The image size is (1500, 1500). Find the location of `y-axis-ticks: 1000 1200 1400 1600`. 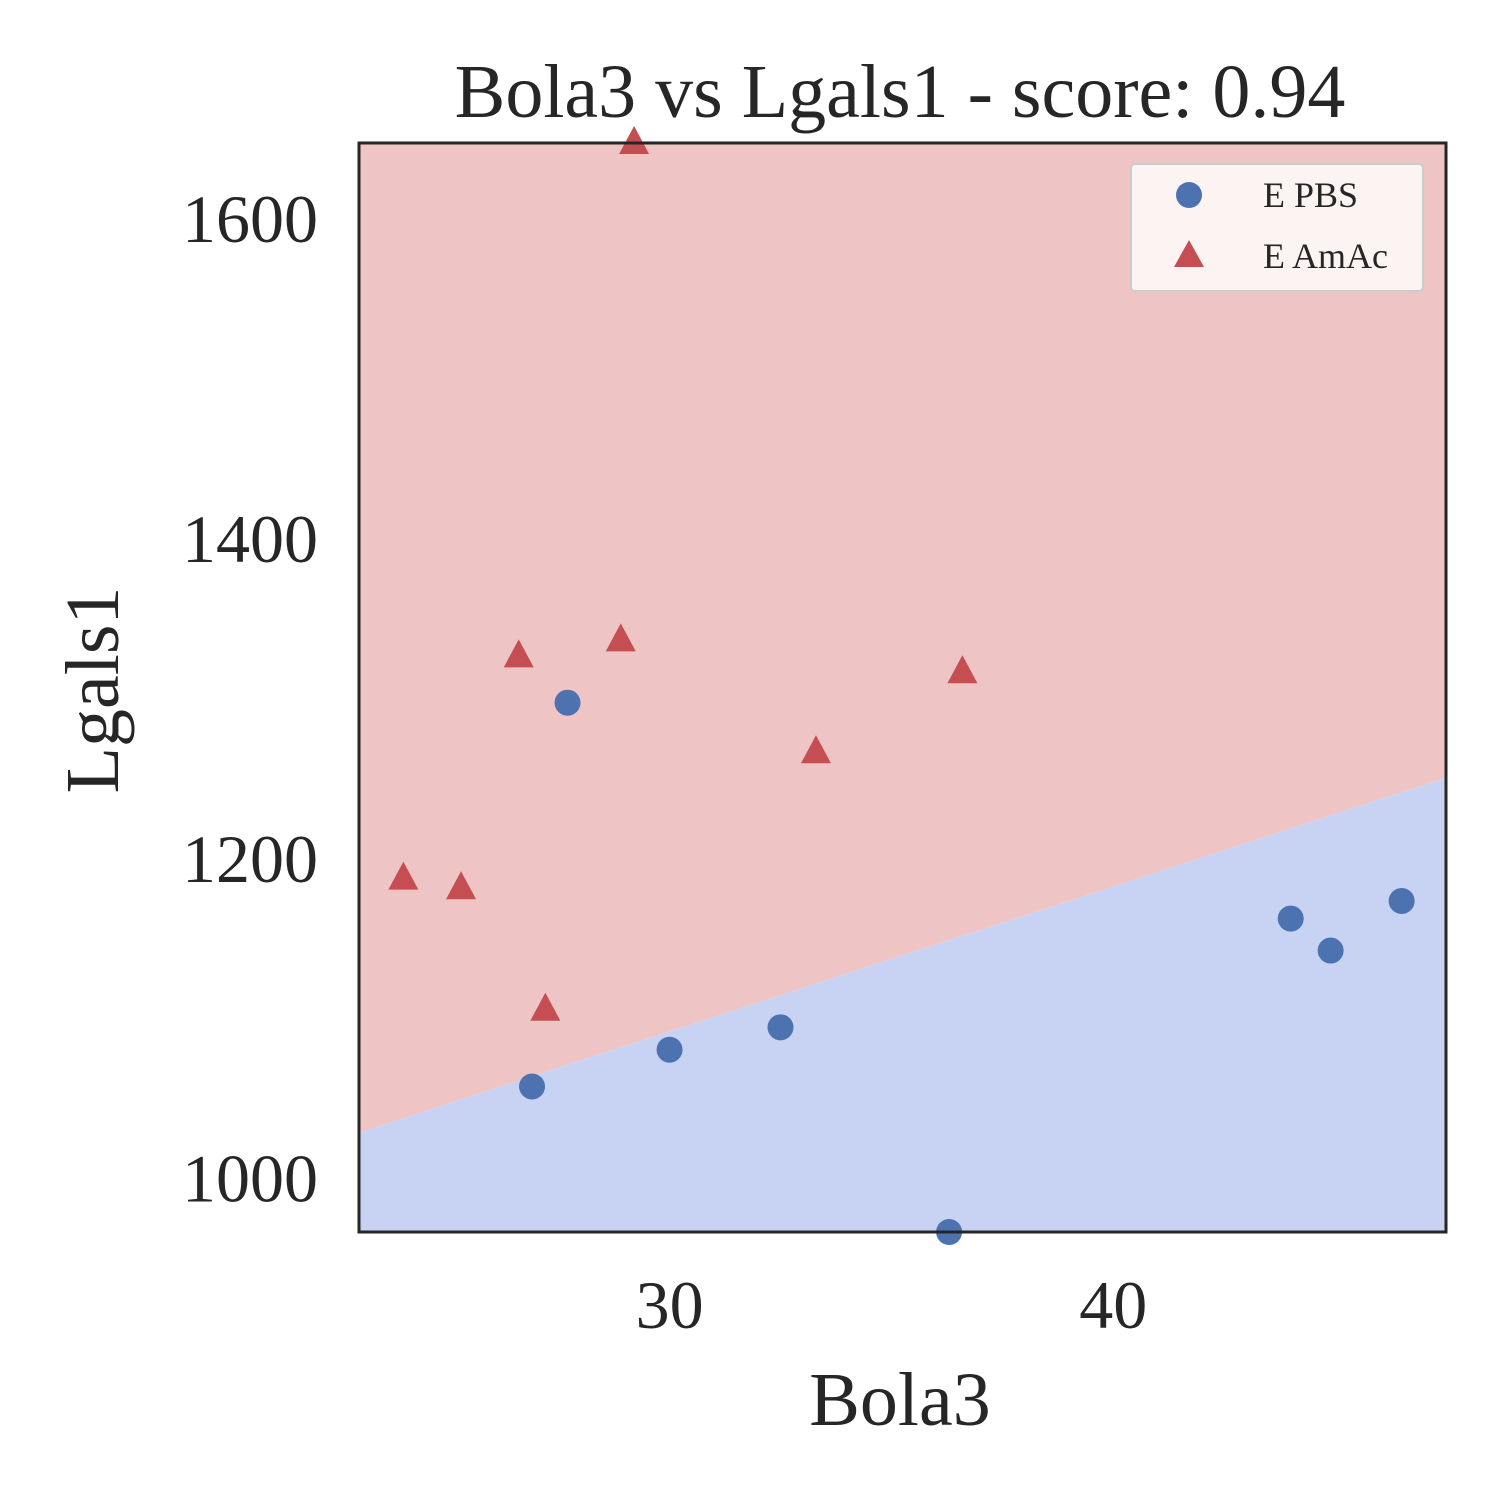

y-axis-ticks: 1000 1200 1400 1600 is located at coordinates (250, 698).